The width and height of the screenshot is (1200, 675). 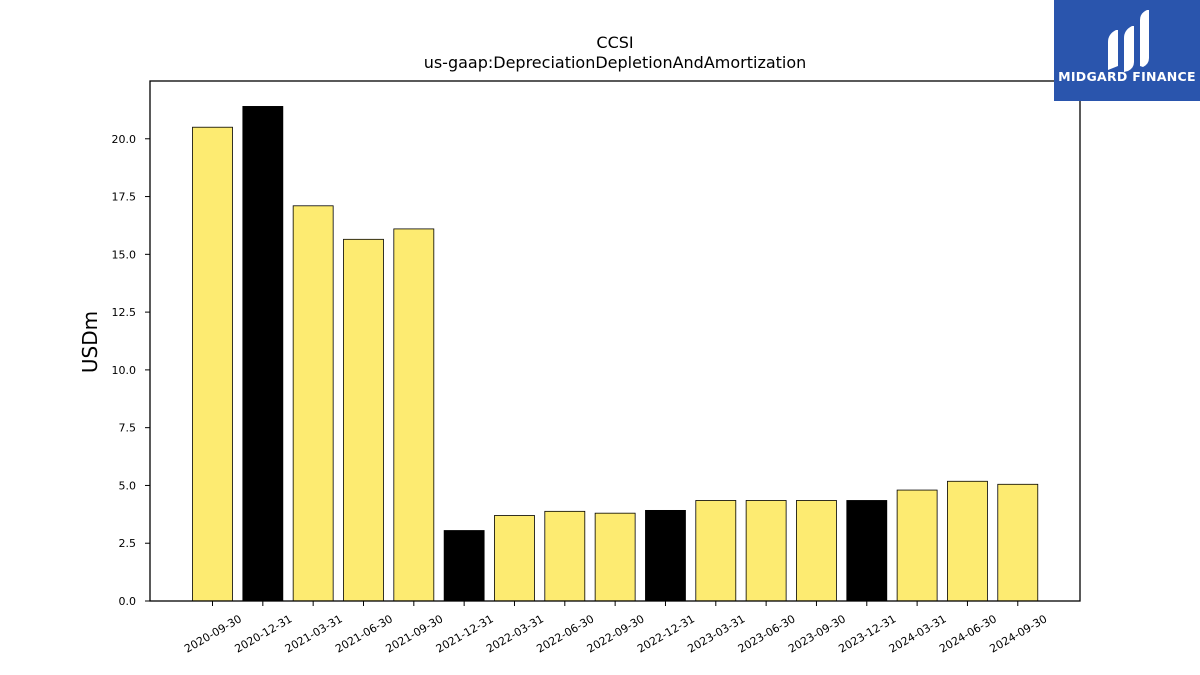 What do you see at coordinates (124, 197) in the screenshot?
I see `y-tick-label: 17.5` at bounding box center [124, 197].